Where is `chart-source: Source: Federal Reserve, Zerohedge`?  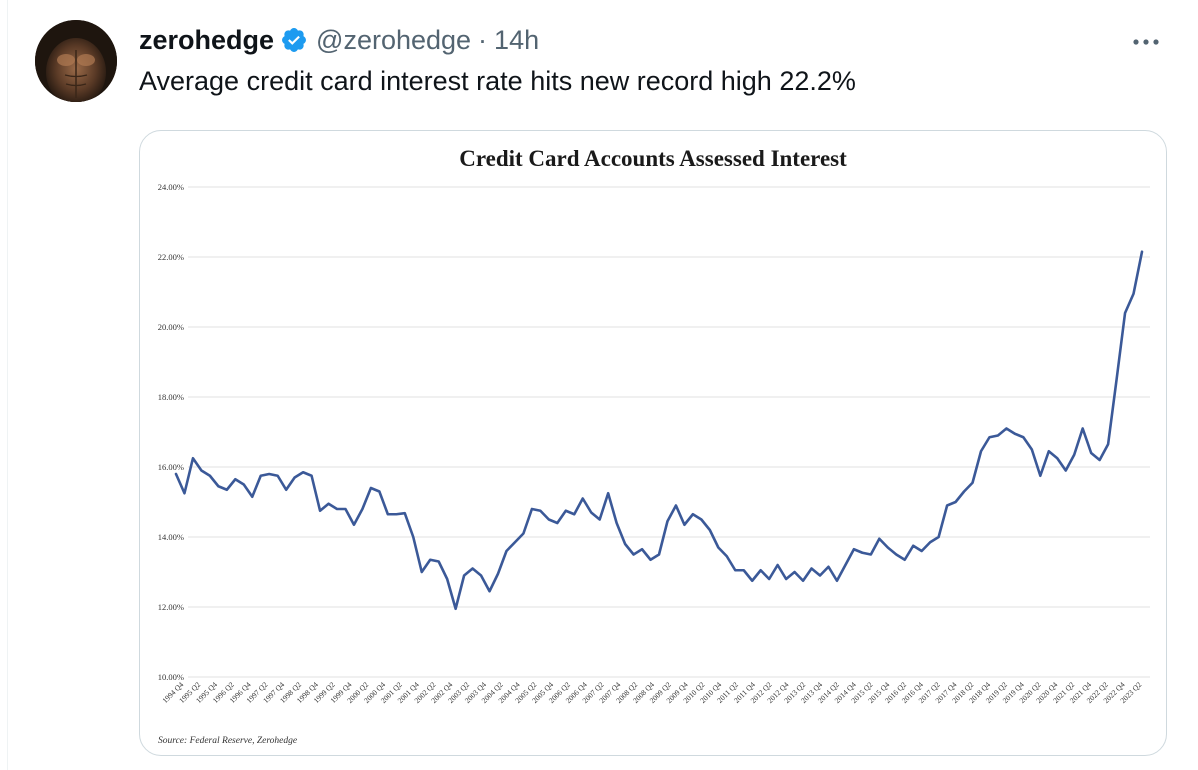
chart-source: Source: Federal Reserve, Zerohedge is located at coordinates (227, 741).